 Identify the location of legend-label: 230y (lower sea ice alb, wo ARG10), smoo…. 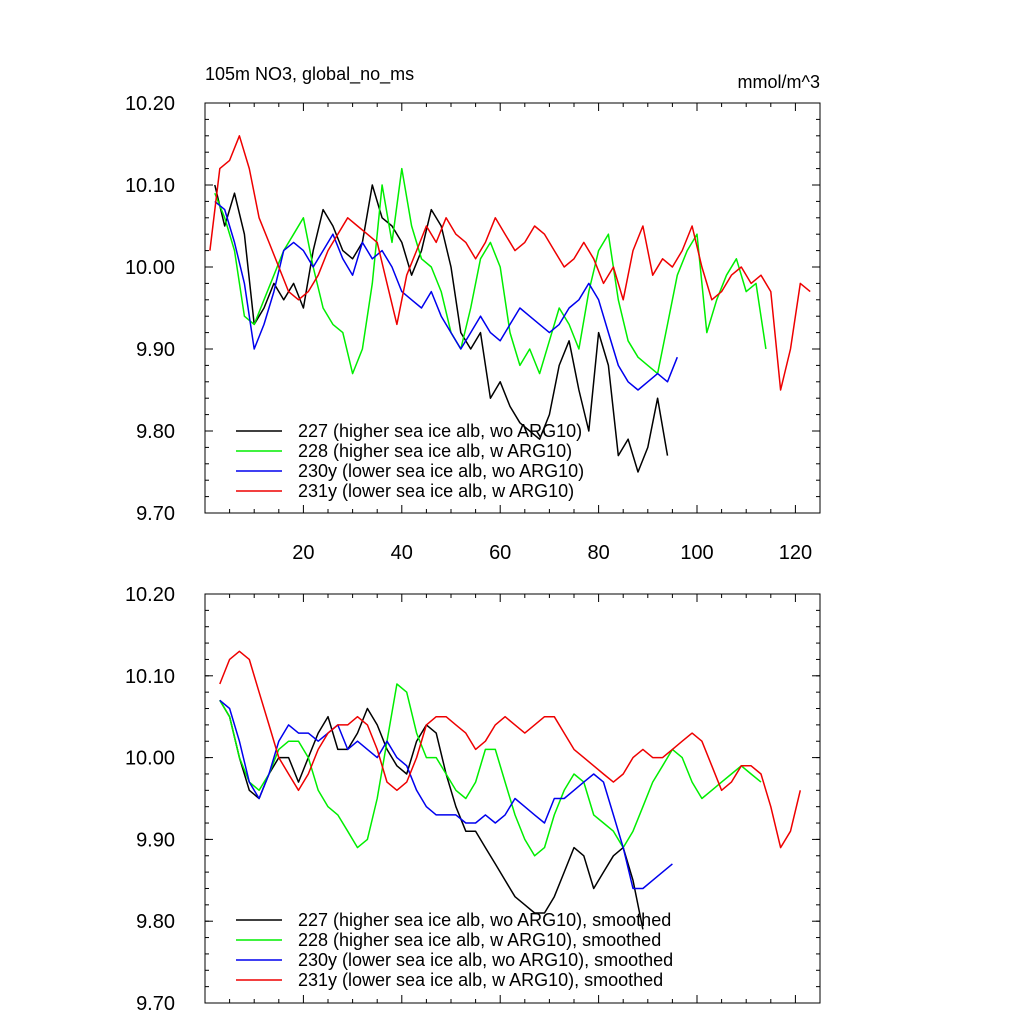
(485, 960).